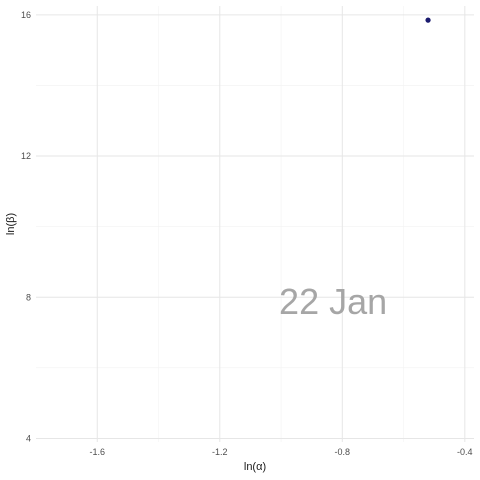 The width and height of the screenshot is (480, 480). What do you see at coordinates (26, 227) in the screenshot?
I see `y-axis-ticks: 4 8 12 16` at bounding box center [26, 227].